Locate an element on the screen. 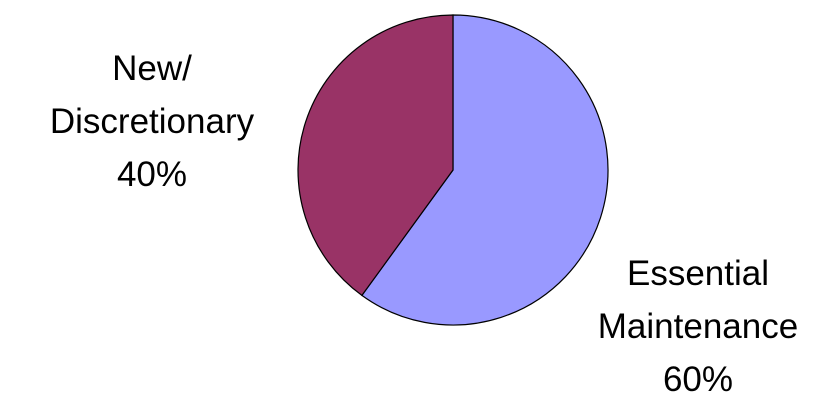  slice-name-label-1: New/ is located at coordinates (152, 68).